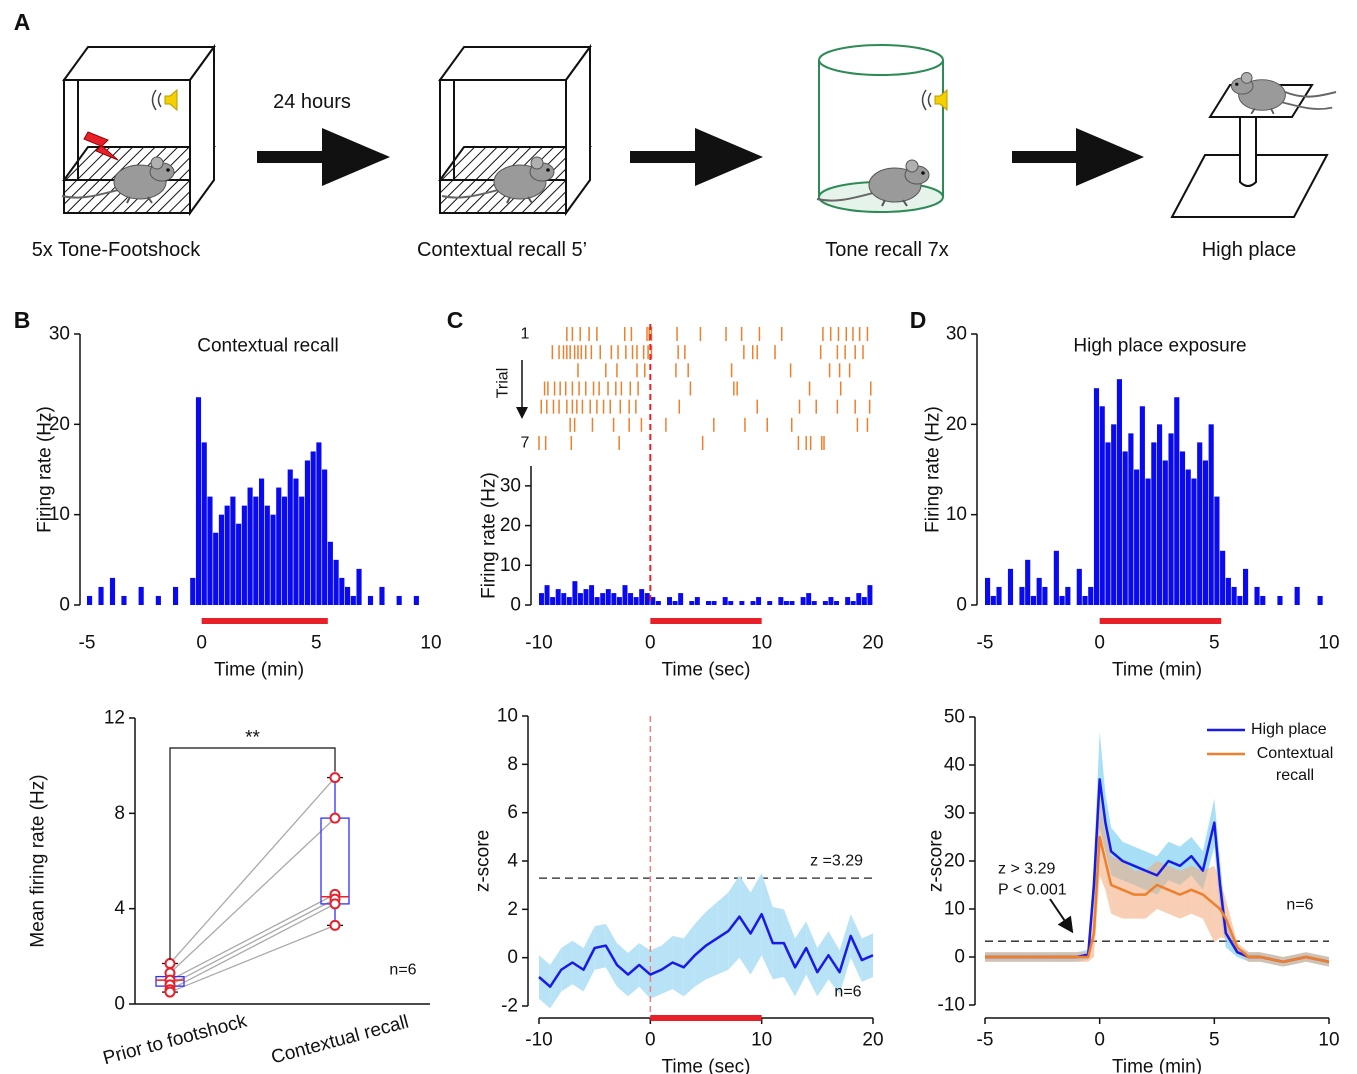  Describe the element at coordinates (312, 102) in the screenshot. I see `interval-label: 24 hours` at that location.